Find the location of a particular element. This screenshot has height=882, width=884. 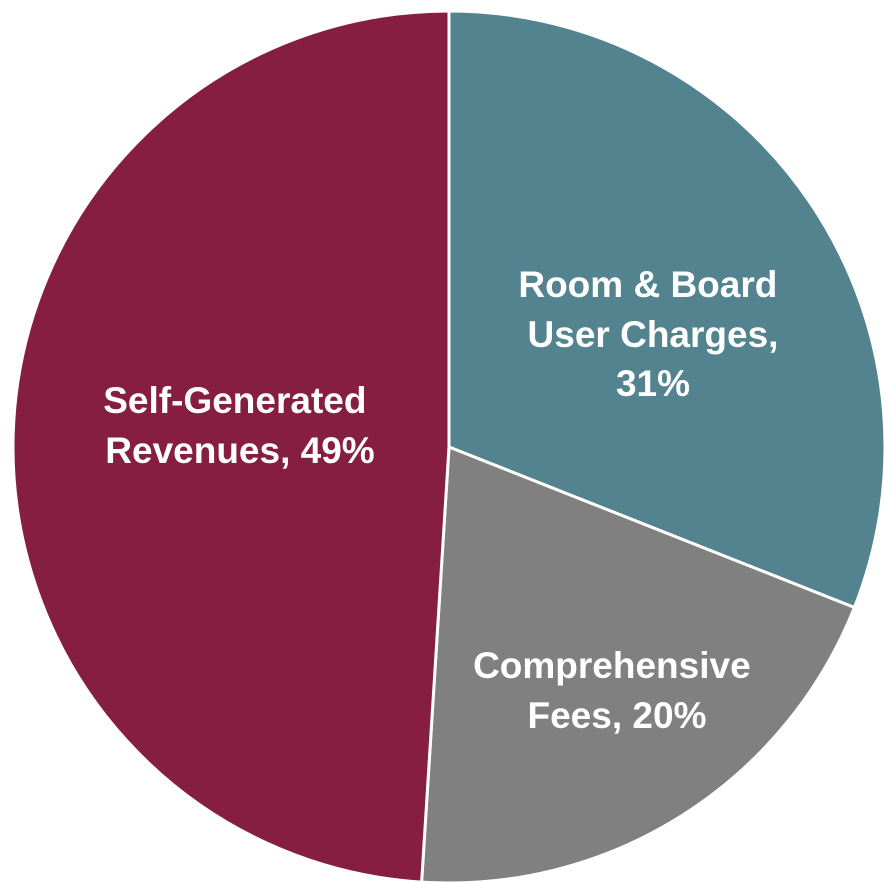

slice-label-name: Comprehensive Fees is located at coordinates (617, 690).